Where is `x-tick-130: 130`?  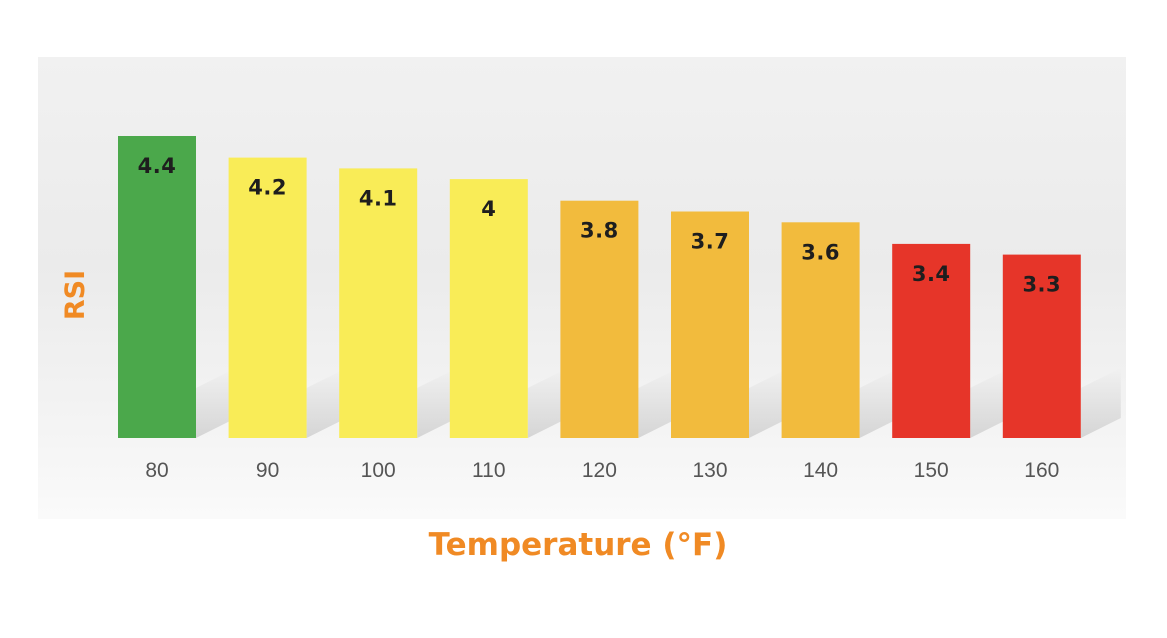
x-tick-130: 130 is located at coordinates (709, 470).